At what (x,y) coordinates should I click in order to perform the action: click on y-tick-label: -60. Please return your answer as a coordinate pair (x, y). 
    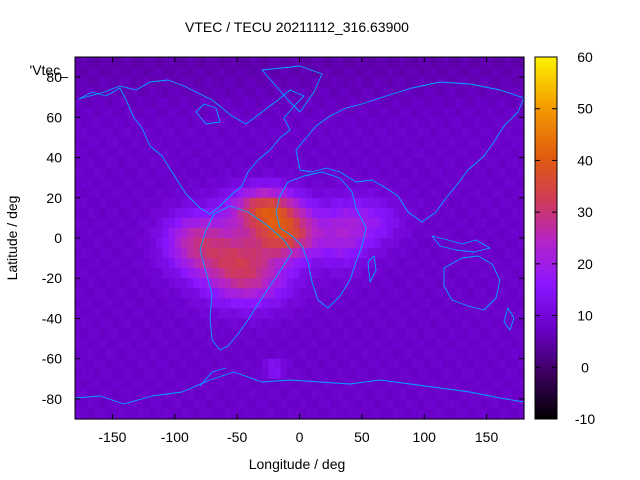
    Looking at the image, I should click on (52, 359).